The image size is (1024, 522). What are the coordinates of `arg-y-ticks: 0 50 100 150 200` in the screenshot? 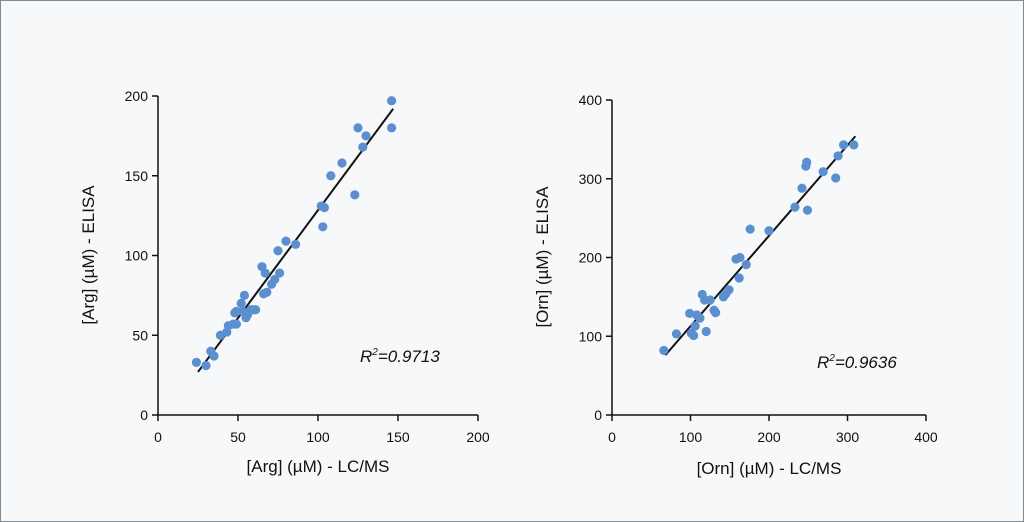 It's located at (141, 255).